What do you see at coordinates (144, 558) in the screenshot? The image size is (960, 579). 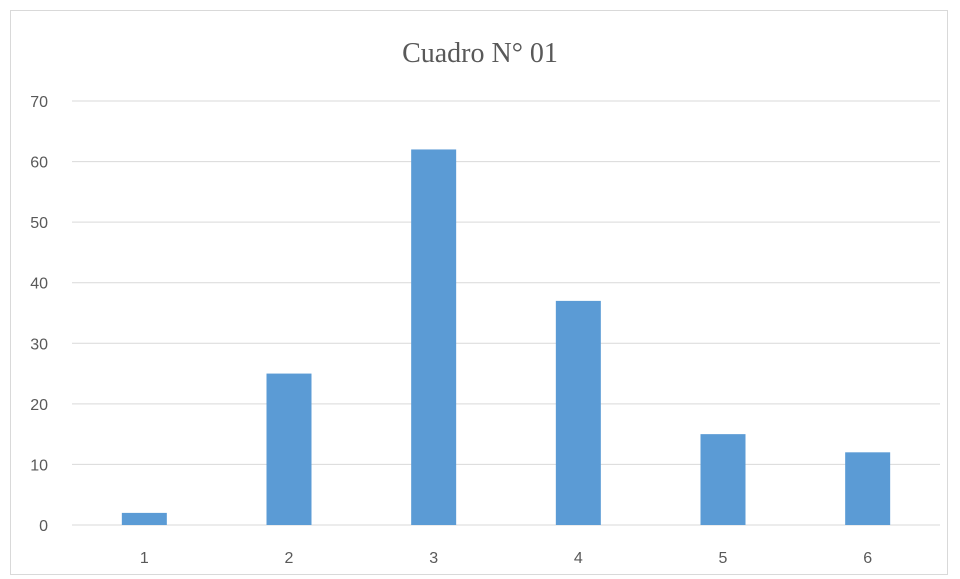 I see `x-tick-label: 1` at bounding box center [144, 558].